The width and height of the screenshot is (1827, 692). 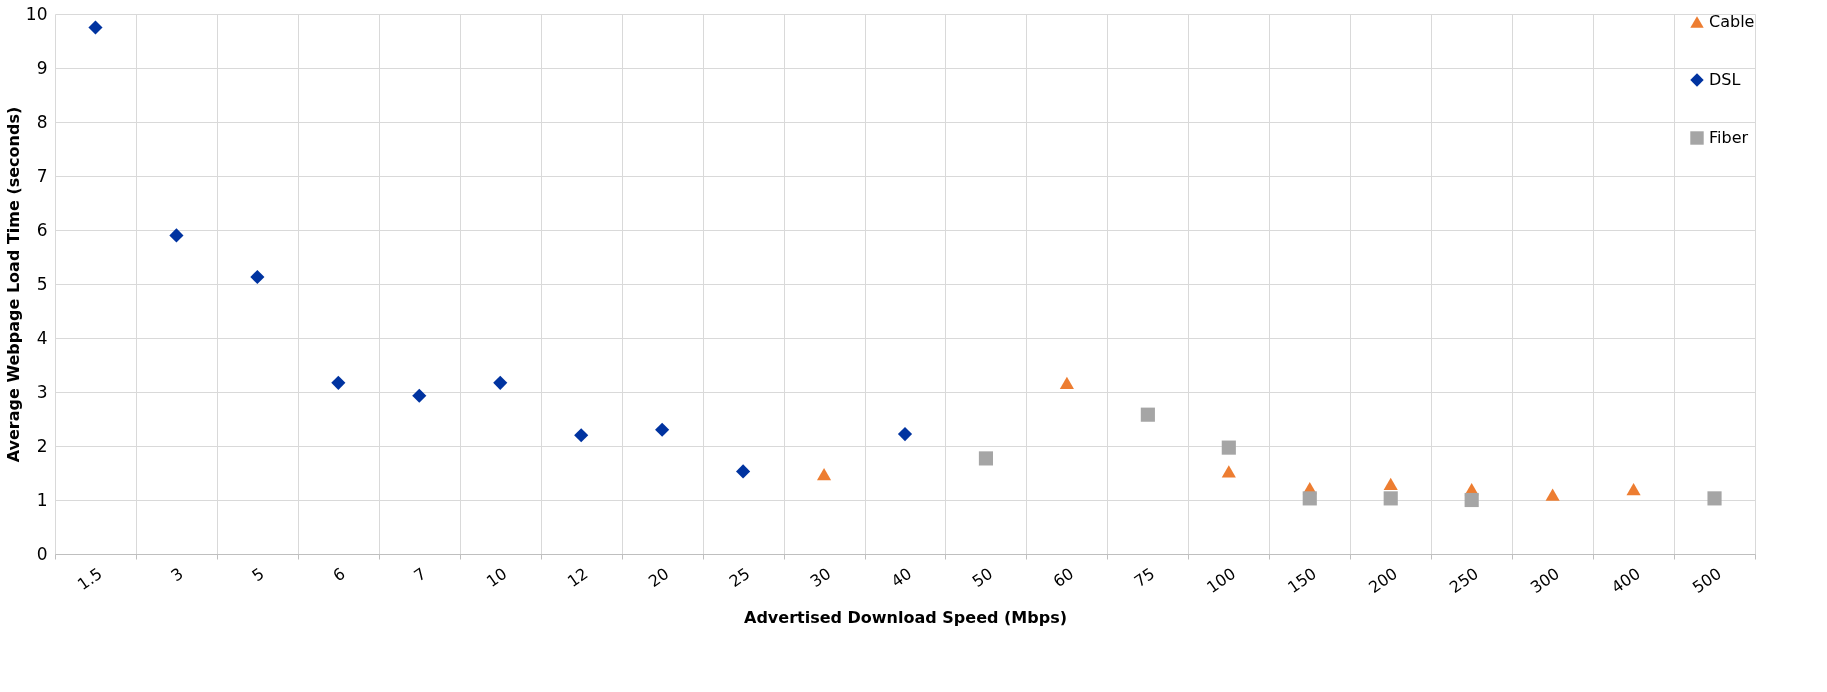 What do you see at coordinates (1544, 580) in the screenshot?
I see `x-tick-label: 300` at bounding box center [1544, 580].